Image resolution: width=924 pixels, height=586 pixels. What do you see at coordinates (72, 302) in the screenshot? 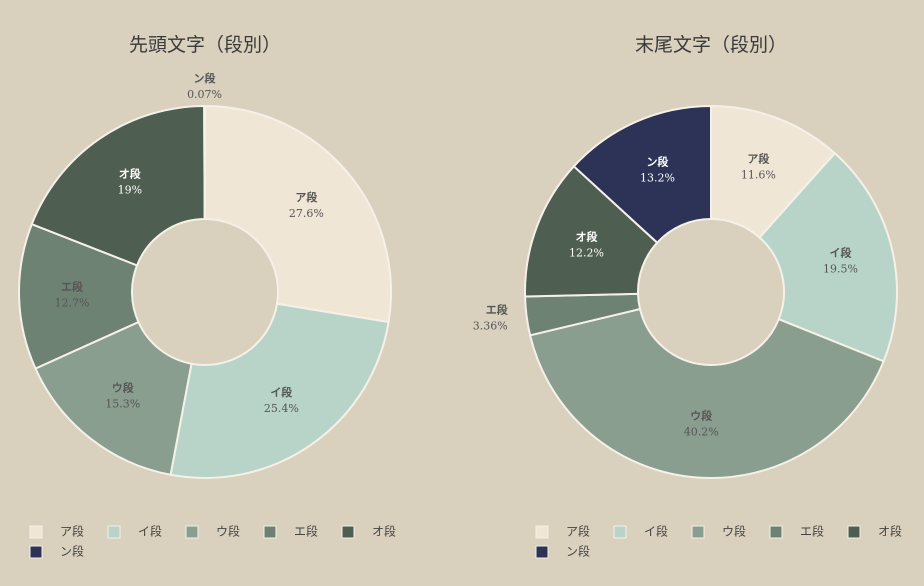
I see `slice-value-label: 12.7%` at bounding box center [72, 302].